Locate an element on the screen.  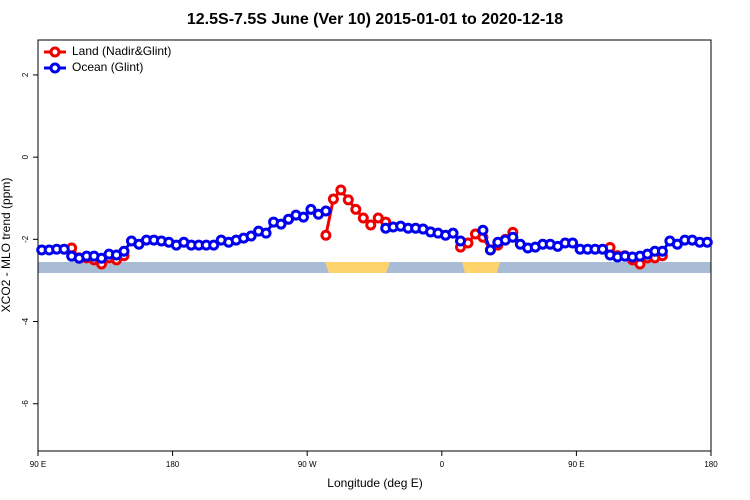
y-tick-label: -4 is located at coordinates (25, 321).